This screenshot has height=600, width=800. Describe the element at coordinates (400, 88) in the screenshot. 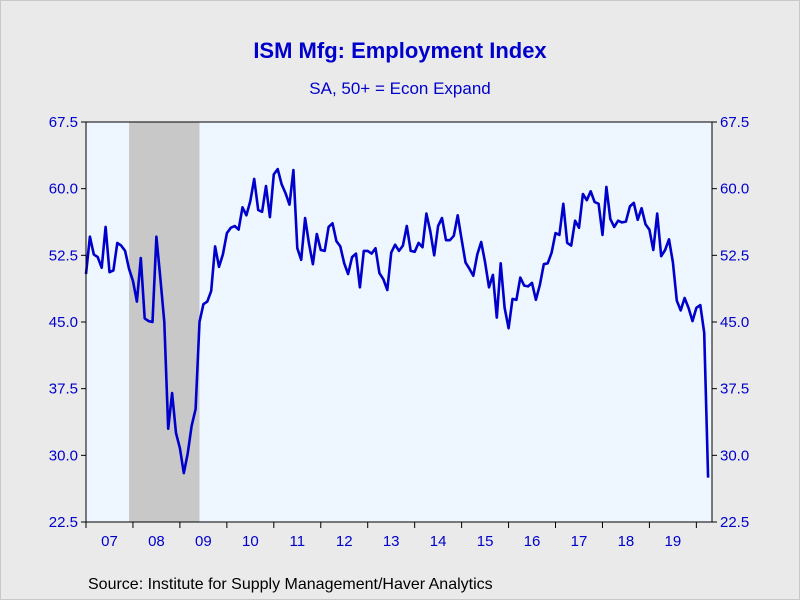

I see `chart-subtitle: SA, 50+ = Econ Expand` at that location.